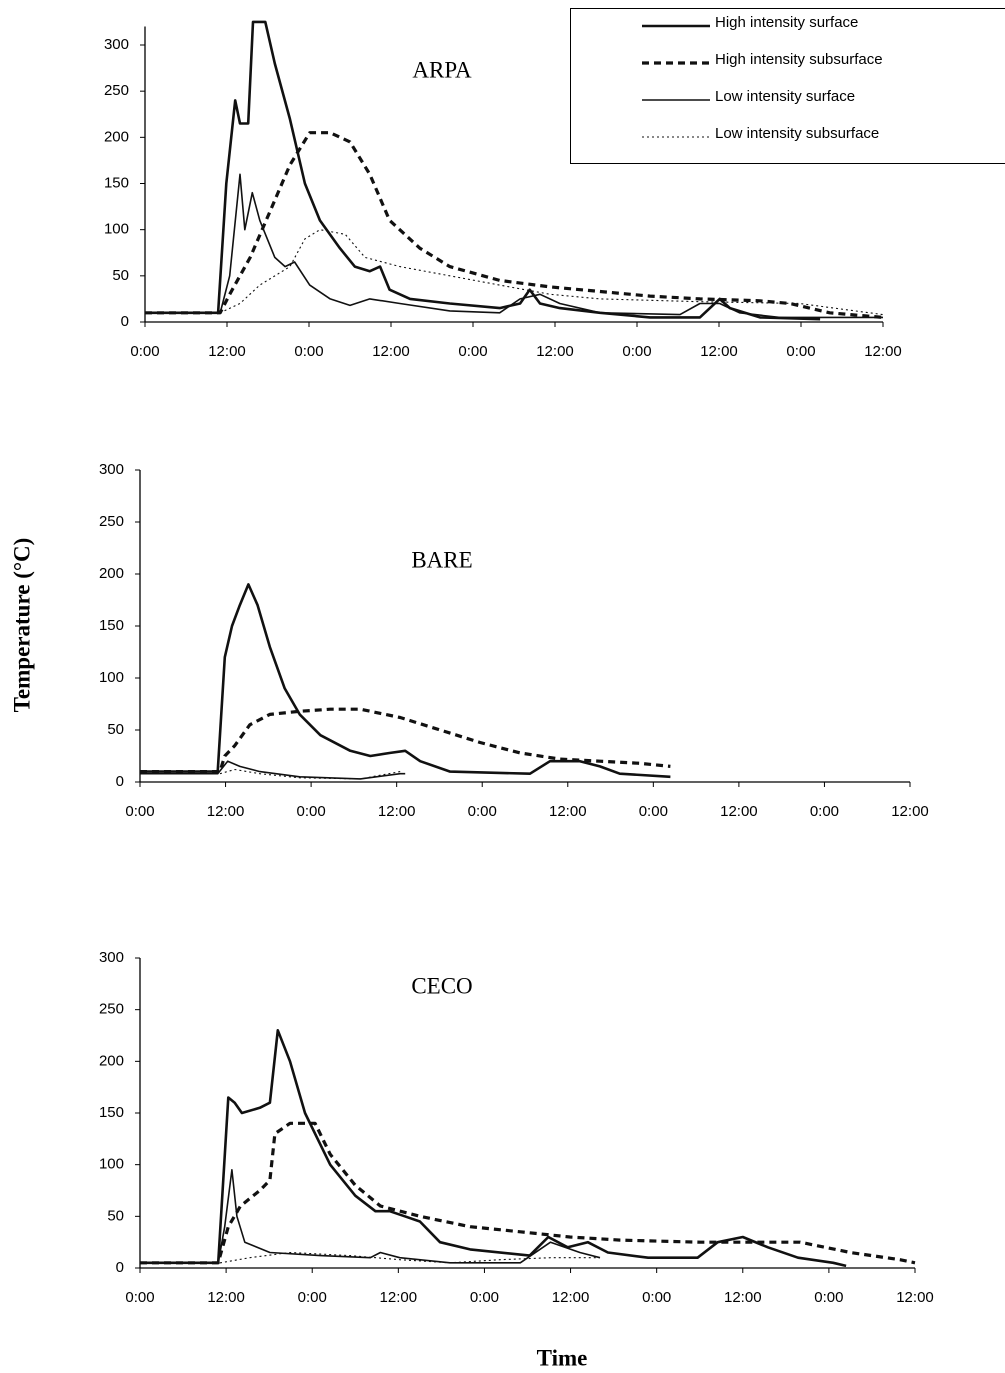  What do you see at coordinates (787, 86) in the screenshot?
I see `legend-box` at bounding box center [787, 86].